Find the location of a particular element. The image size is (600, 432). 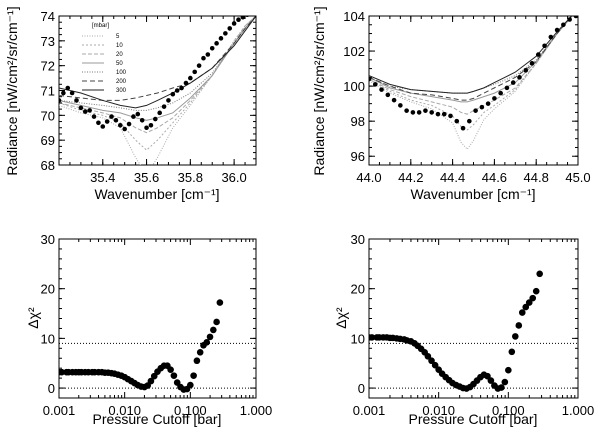

x-tick-label: 0.001 is located at coordinates (369, 410).